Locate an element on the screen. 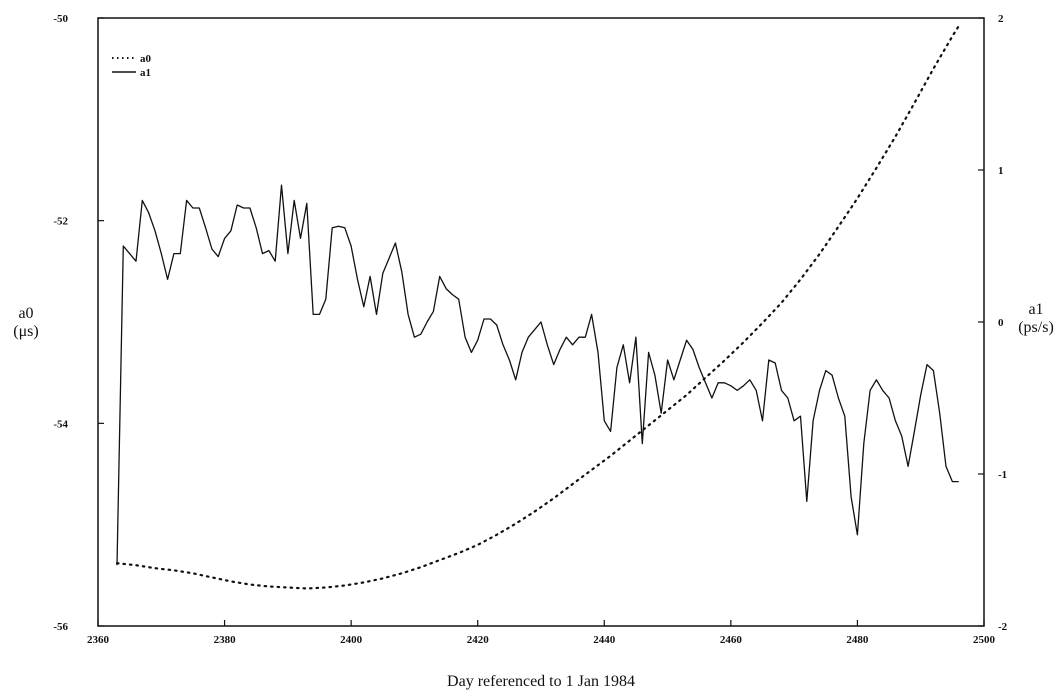 Image resolution: width=1063 pixels, height=696 pixels. x-tick-label: 2420 is located at coordinates (478, 640).